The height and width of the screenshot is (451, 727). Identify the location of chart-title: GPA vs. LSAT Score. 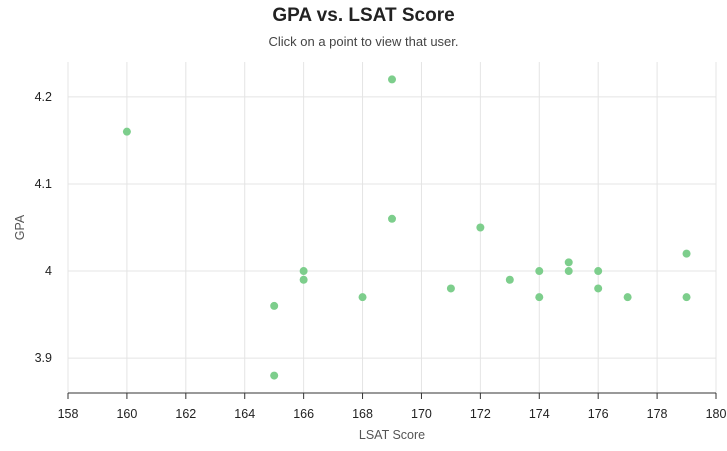
(363, 15).